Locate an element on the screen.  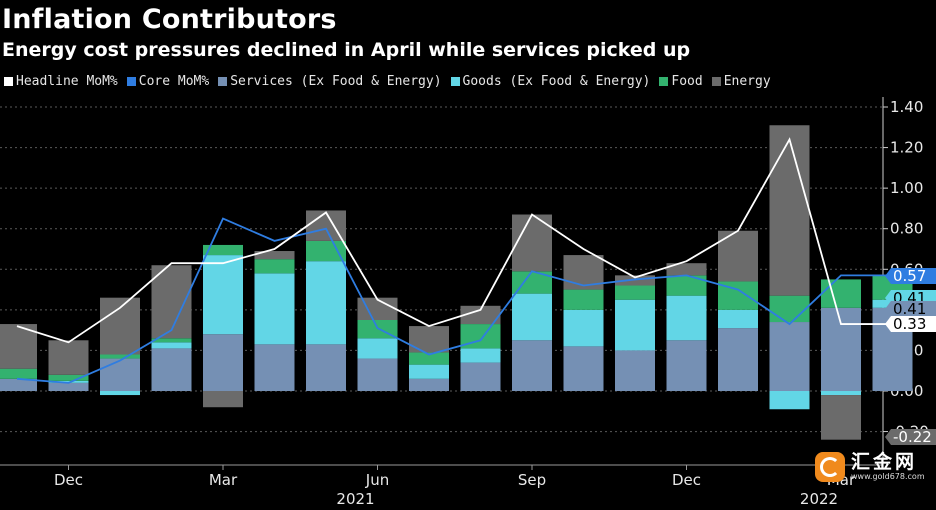
legend-swatch-goods is located at coordinates (455, 81).